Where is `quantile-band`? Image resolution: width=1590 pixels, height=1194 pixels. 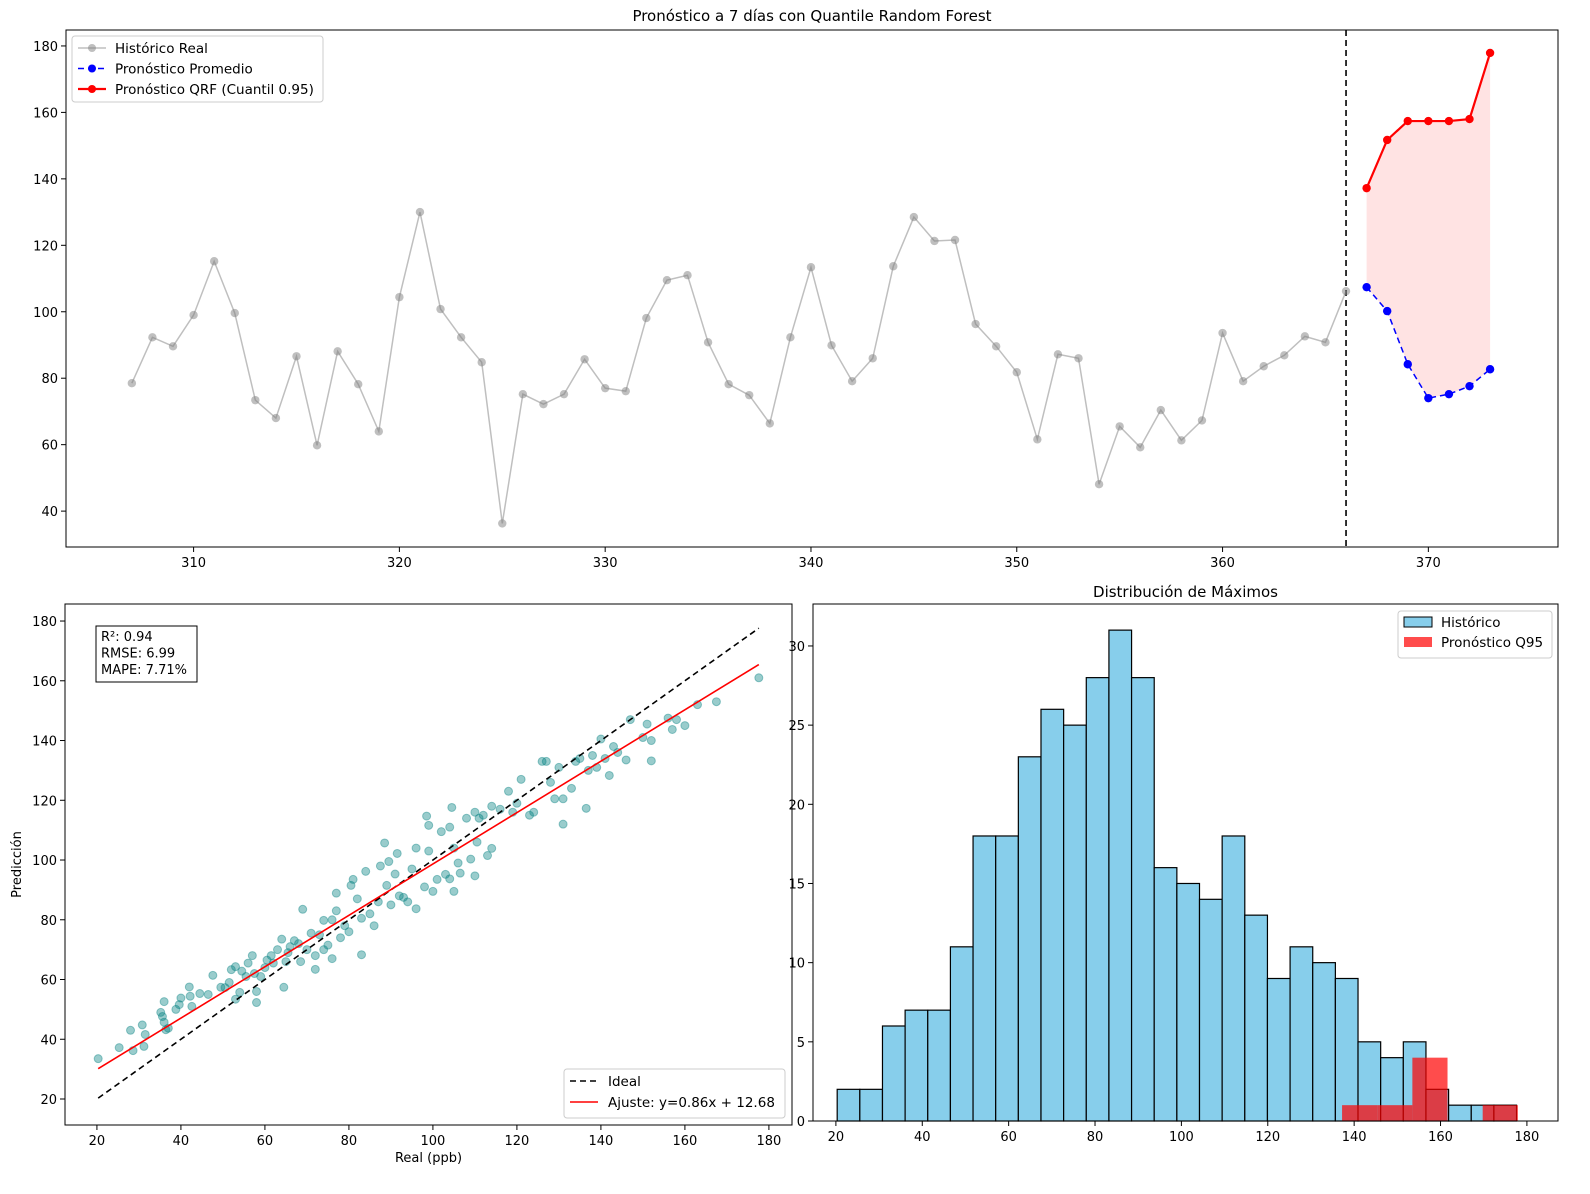
quantile-band is located at coordinates (1428, 225).